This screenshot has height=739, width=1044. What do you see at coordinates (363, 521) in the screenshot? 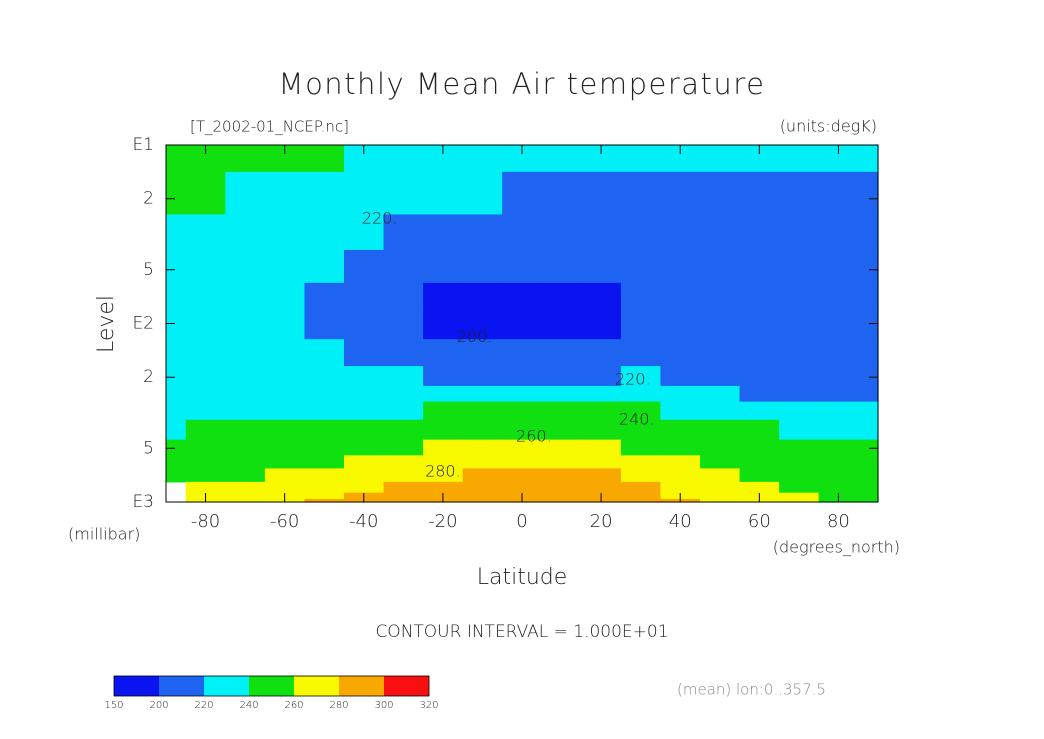
I see `x-tick-label: -40` at bounding box center [363, 521].